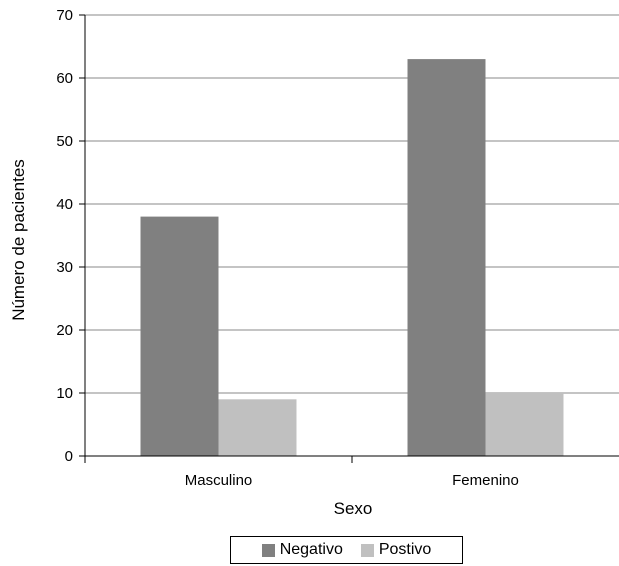  I want to click on y-tick-label: 40, so click(64, 204).